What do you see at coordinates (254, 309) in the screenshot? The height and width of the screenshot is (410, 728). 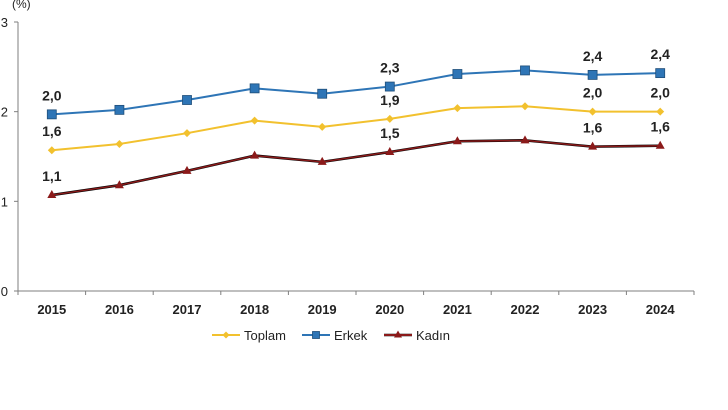 I see `x-tick-label: 2018` at bounding box center [254, 309].